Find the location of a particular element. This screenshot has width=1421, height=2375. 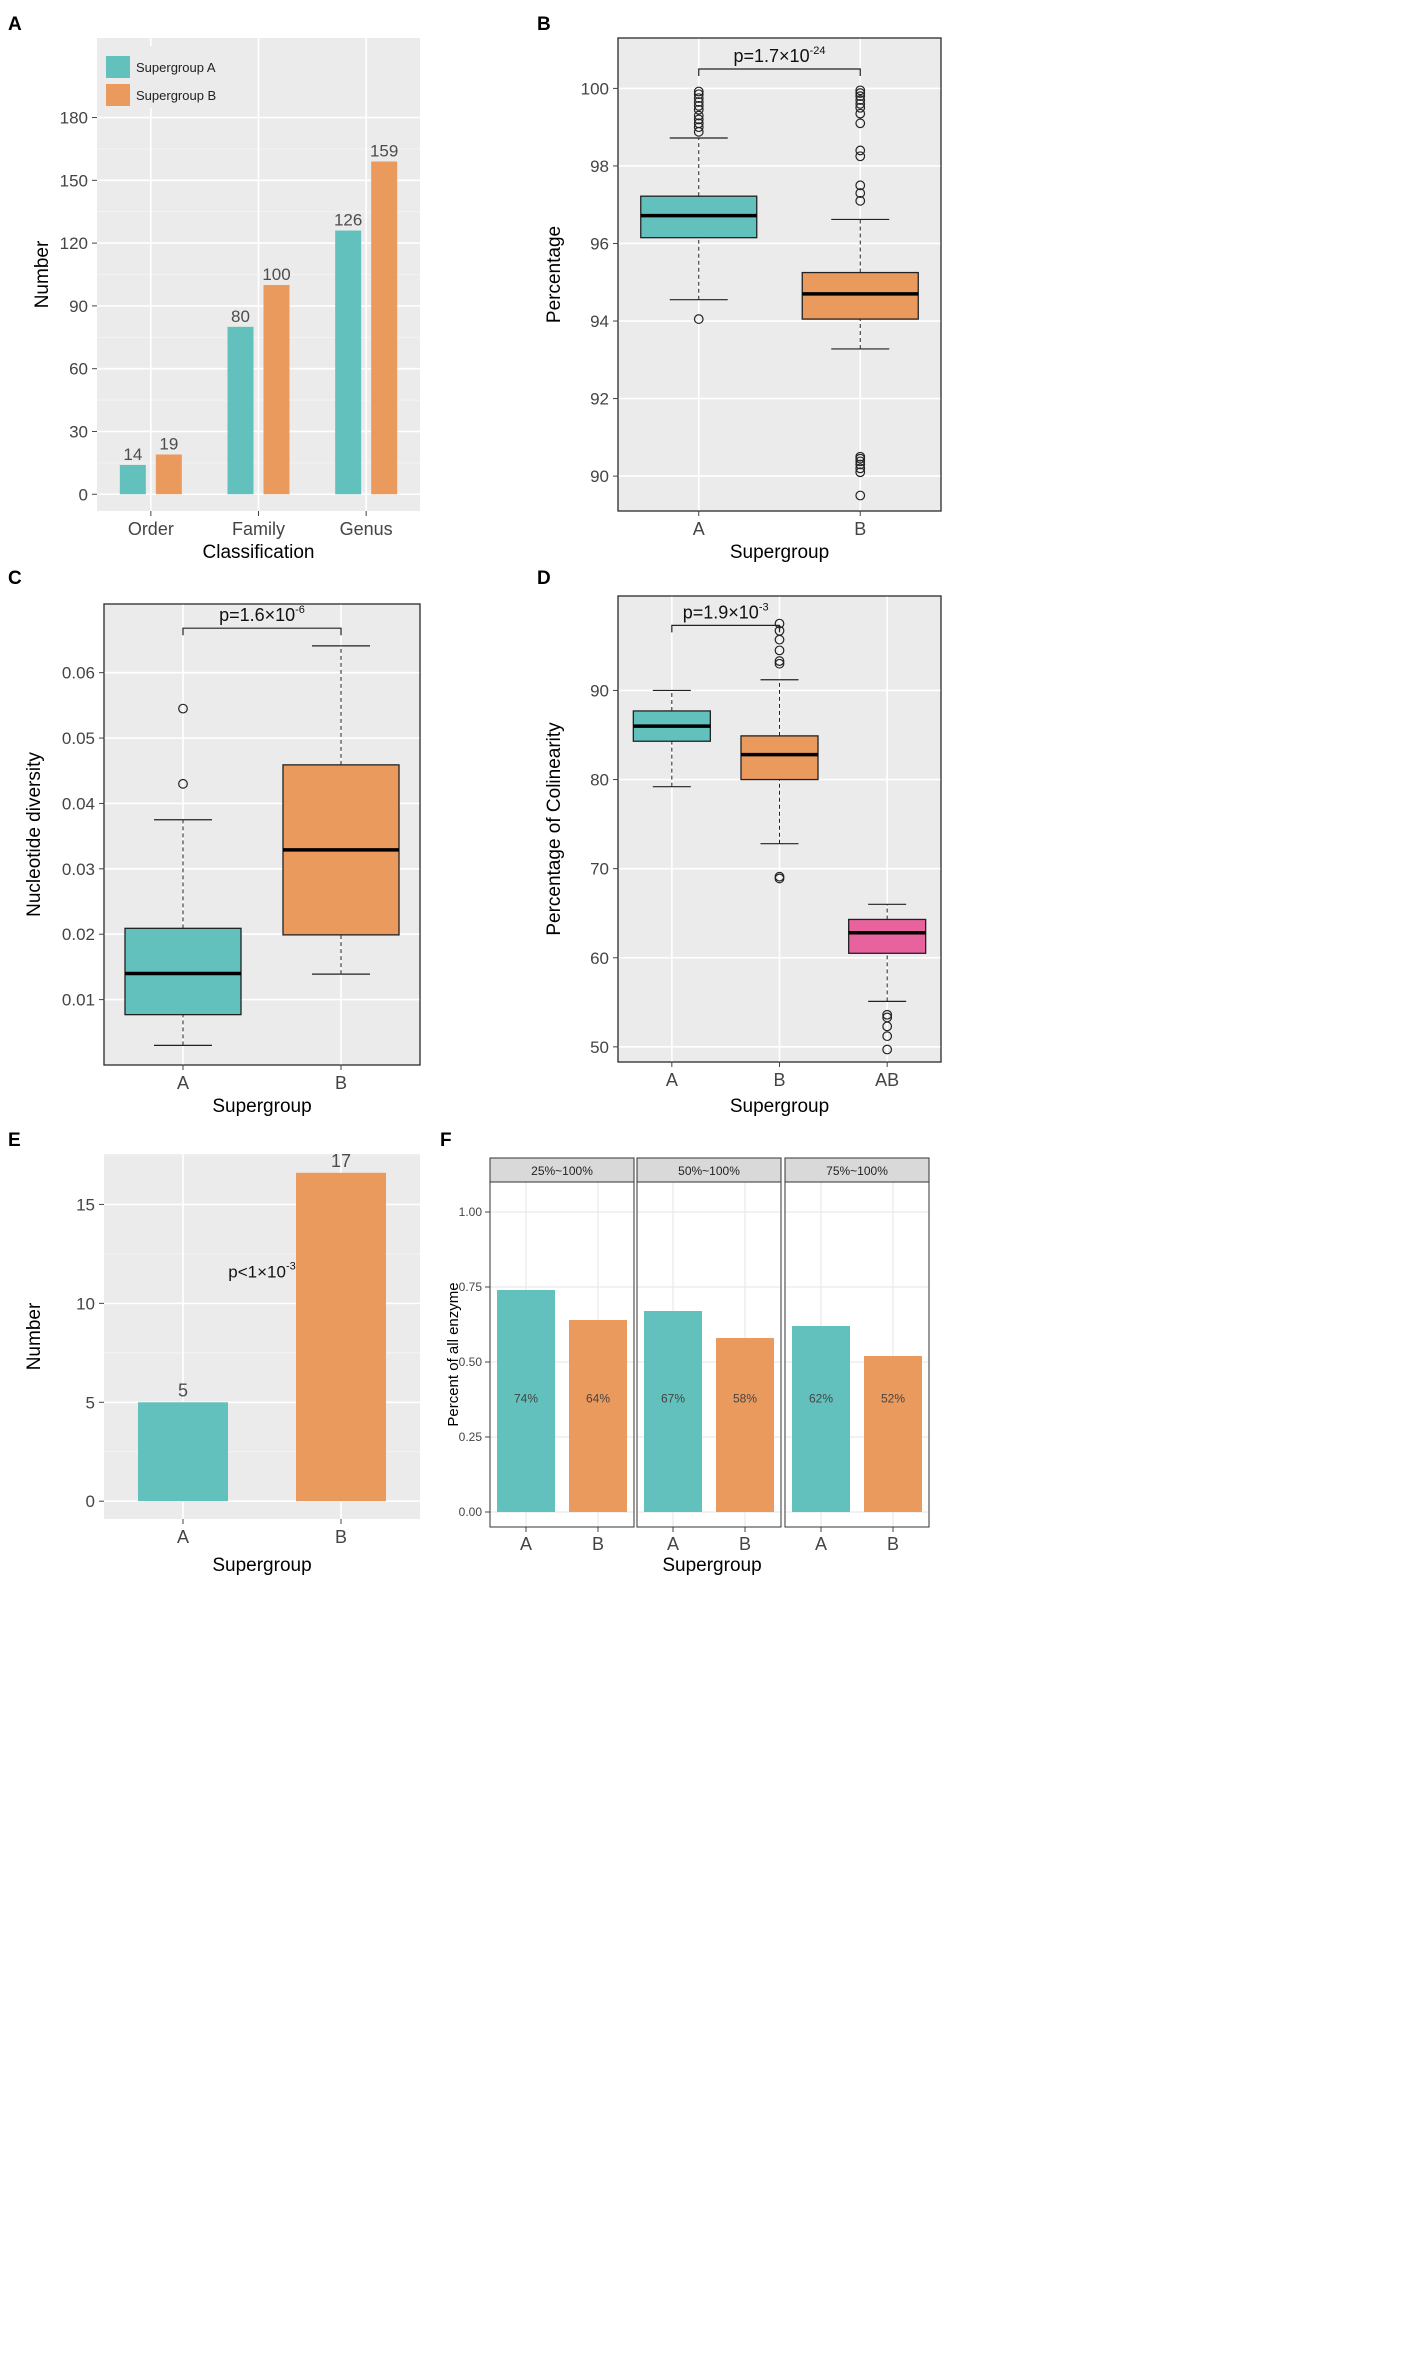

panel-letter-b: B is located at coordinates (544, 24).